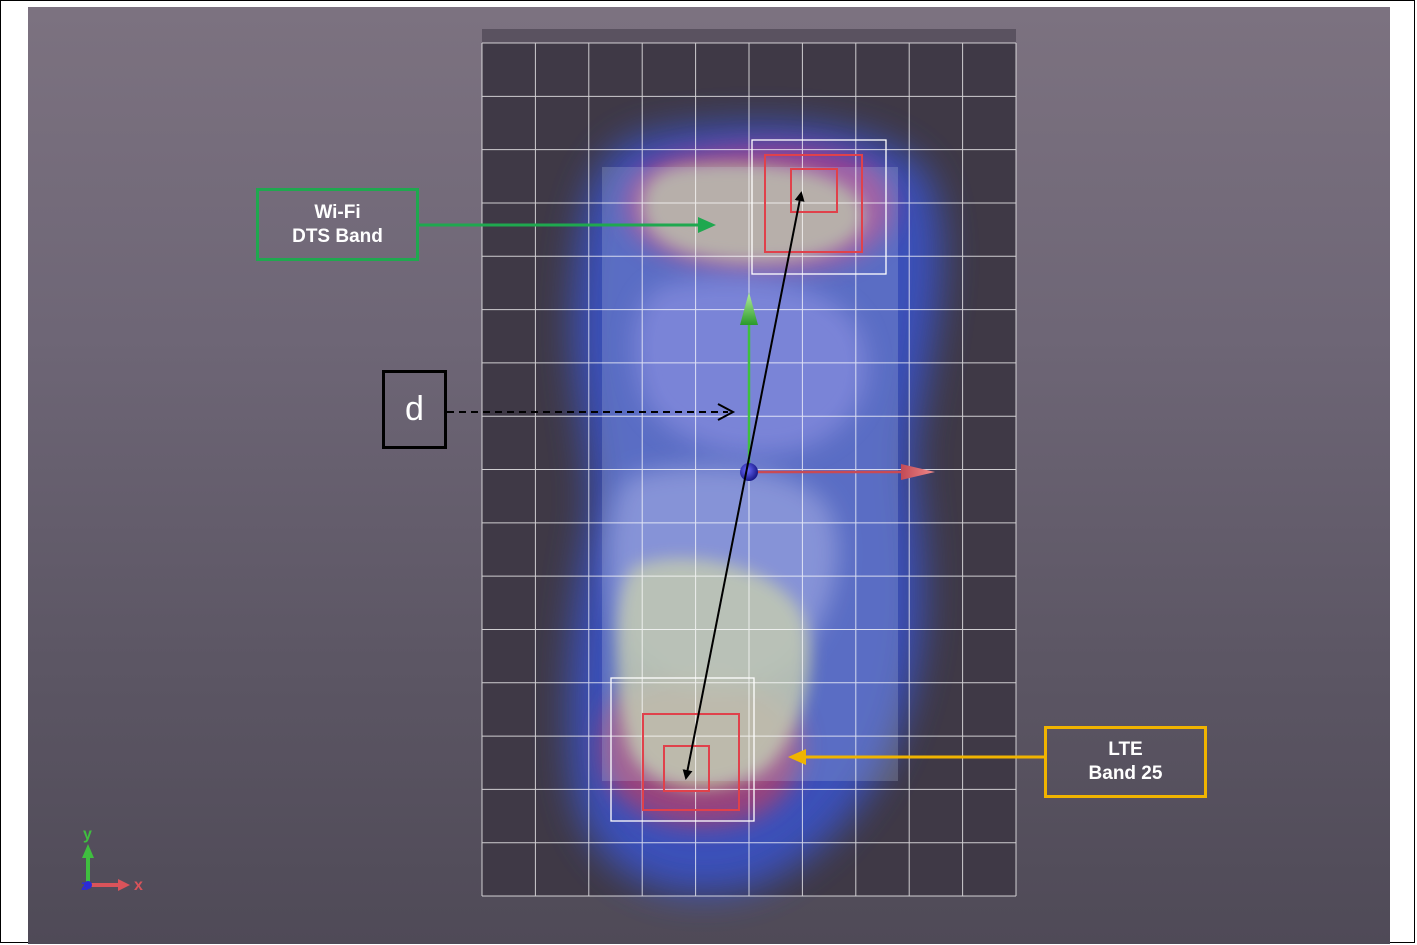  Describe the element at coordinates (1125, 773) in the screenshot. I see `lte-label-line2: Band 25` at that location.